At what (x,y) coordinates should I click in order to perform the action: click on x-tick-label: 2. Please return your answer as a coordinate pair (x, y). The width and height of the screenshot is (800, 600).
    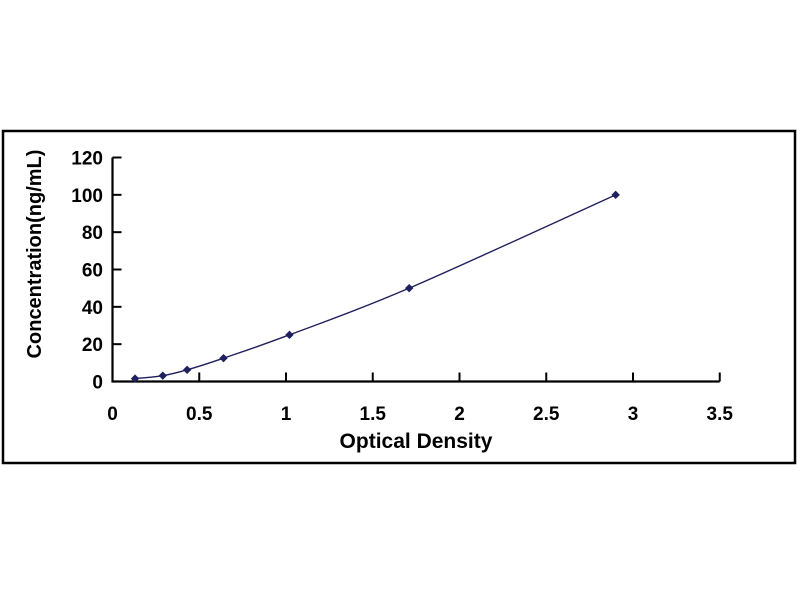
    Looking at the image, I should click on (459, 414).